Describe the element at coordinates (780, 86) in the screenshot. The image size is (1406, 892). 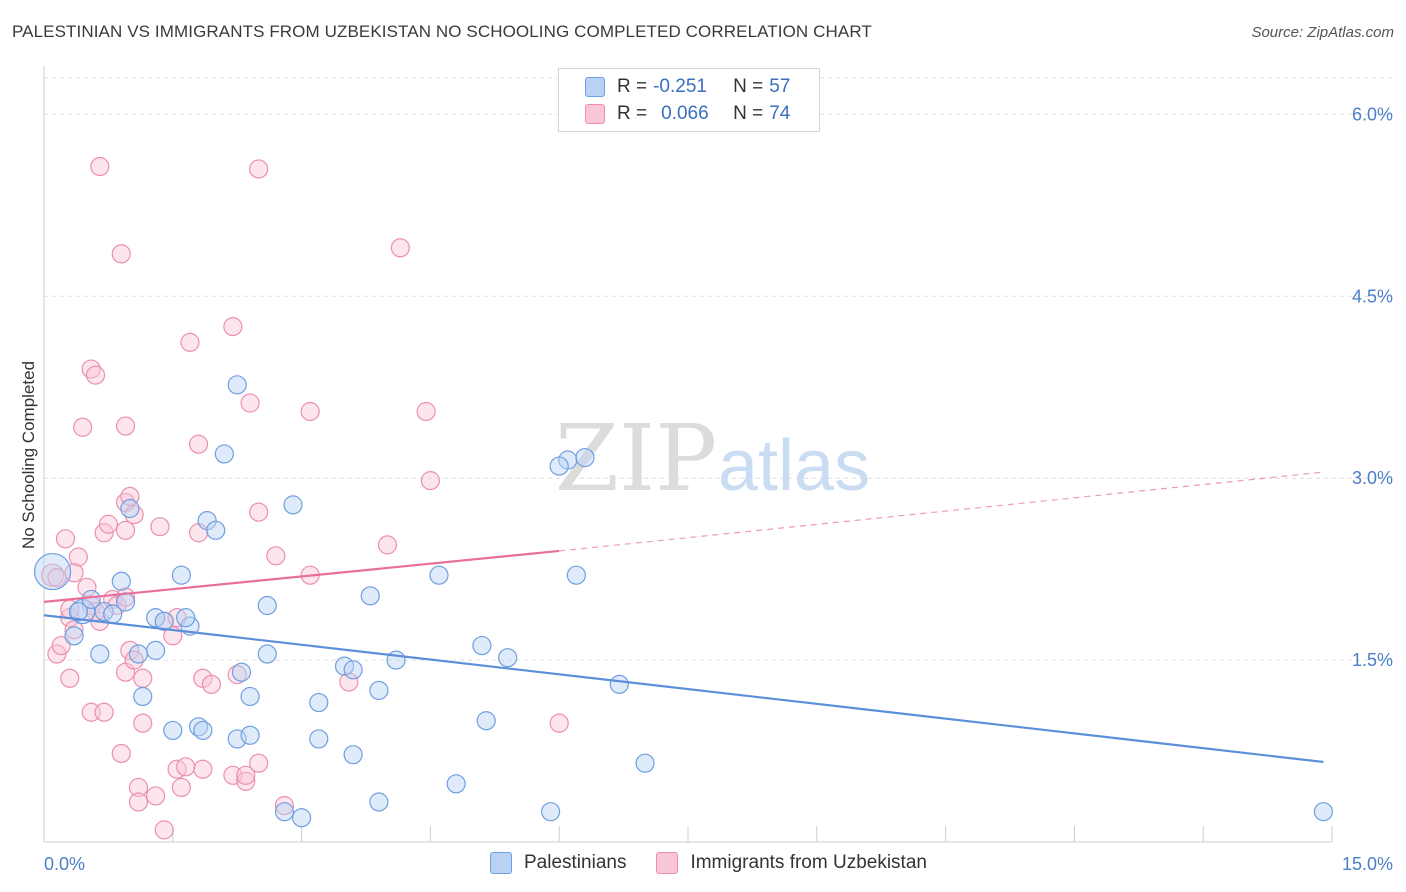
I see `legend-n-value-palestinians: 57` at that location.